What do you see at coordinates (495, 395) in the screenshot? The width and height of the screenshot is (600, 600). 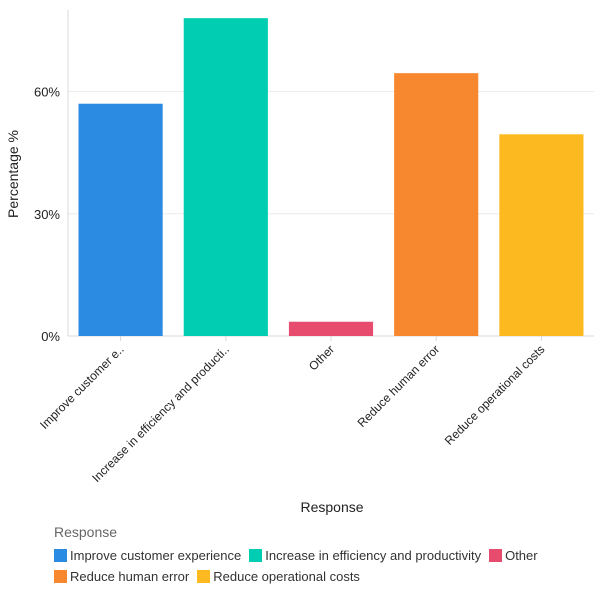 I see `x-tick-label: Reduce operational costs` at bounding box center [495, 395].